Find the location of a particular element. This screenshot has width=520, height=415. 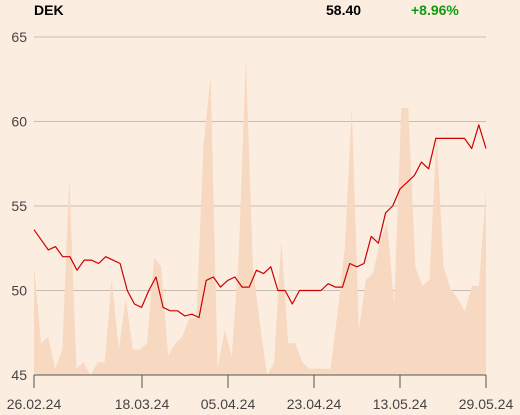

y-tick-label: 65 is located at coordinates (19, 37).